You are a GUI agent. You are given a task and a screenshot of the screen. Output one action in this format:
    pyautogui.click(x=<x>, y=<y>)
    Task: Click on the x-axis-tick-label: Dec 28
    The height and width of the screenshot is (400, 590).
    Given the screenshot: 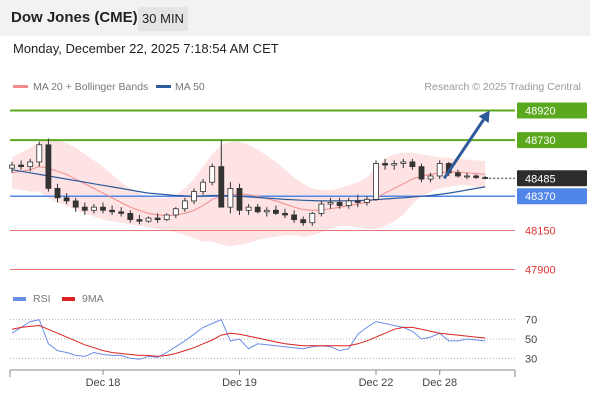 What is the action you would take?
    pyautogui.click(x=439, y=383)
    